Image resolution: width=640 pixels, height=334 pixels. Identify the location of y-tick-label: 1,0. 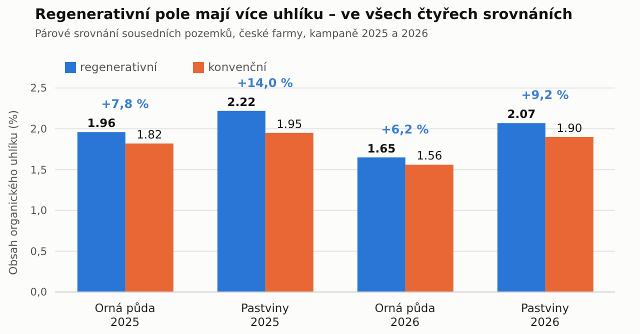
(38, 211).